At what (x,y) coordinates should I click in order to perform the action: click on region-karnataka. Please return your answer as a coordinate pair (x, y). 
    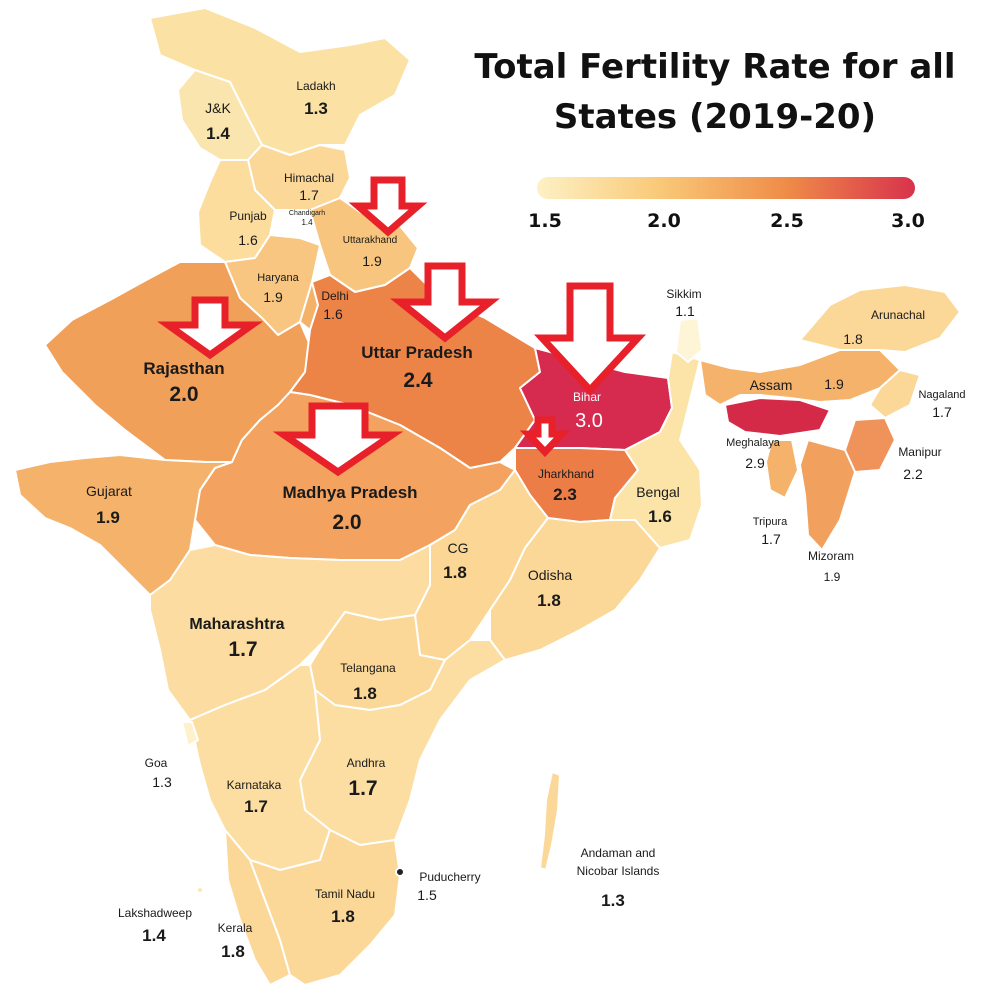
    Looking at the image, I should click on (260, 767).